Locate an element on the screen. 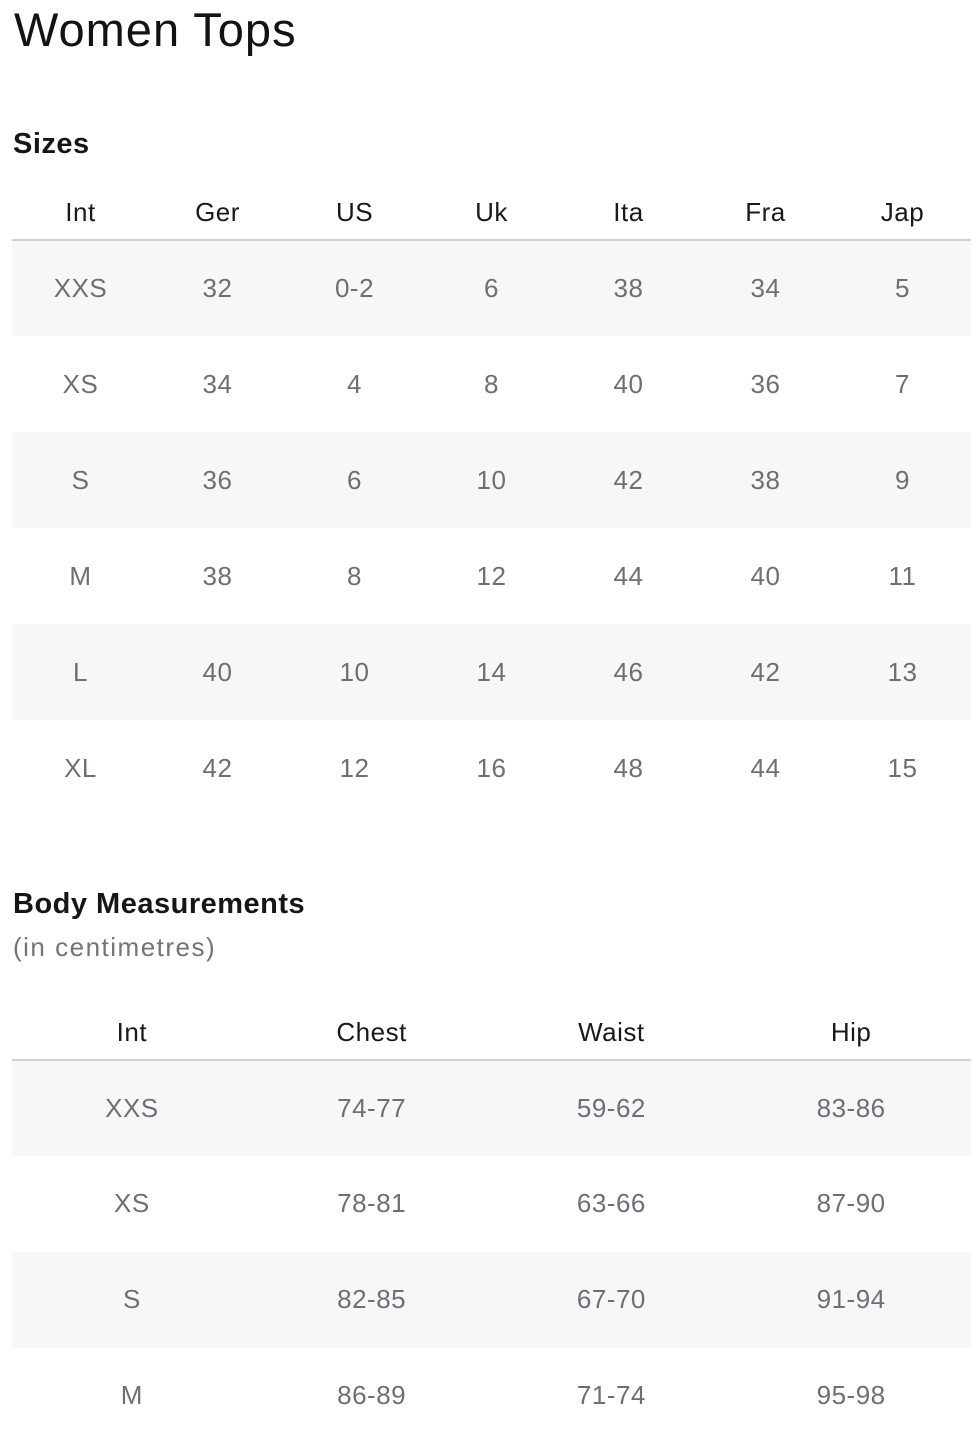 This screenshot has width=976, height=1444. table-row: S 82-85 67-70 91-94 is located at coordinates (491, 1299).